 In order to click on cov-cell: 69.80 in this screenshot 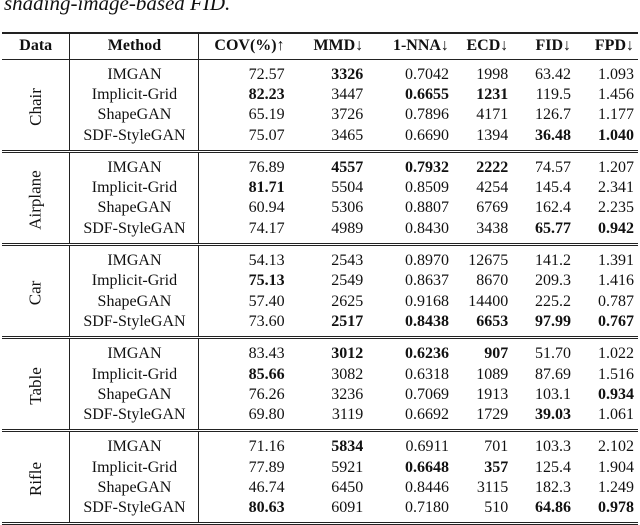, I will do `click(266, 415)`.